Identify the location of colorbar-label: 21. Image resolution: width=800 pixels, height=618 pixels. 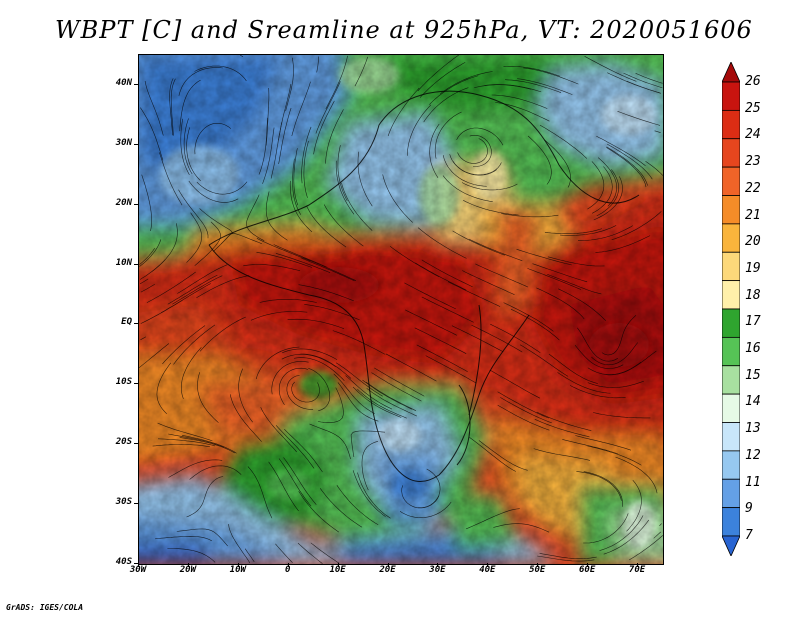
(753, 215).